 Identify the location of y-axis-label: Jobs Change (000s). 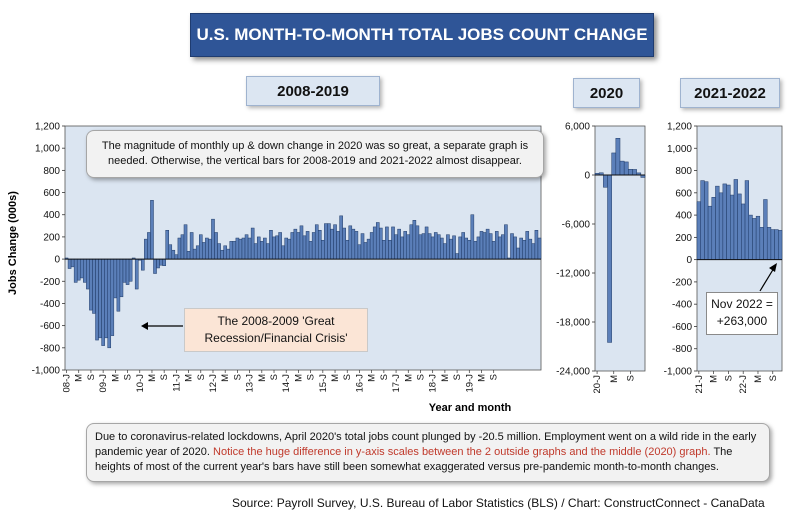
(13, 243).